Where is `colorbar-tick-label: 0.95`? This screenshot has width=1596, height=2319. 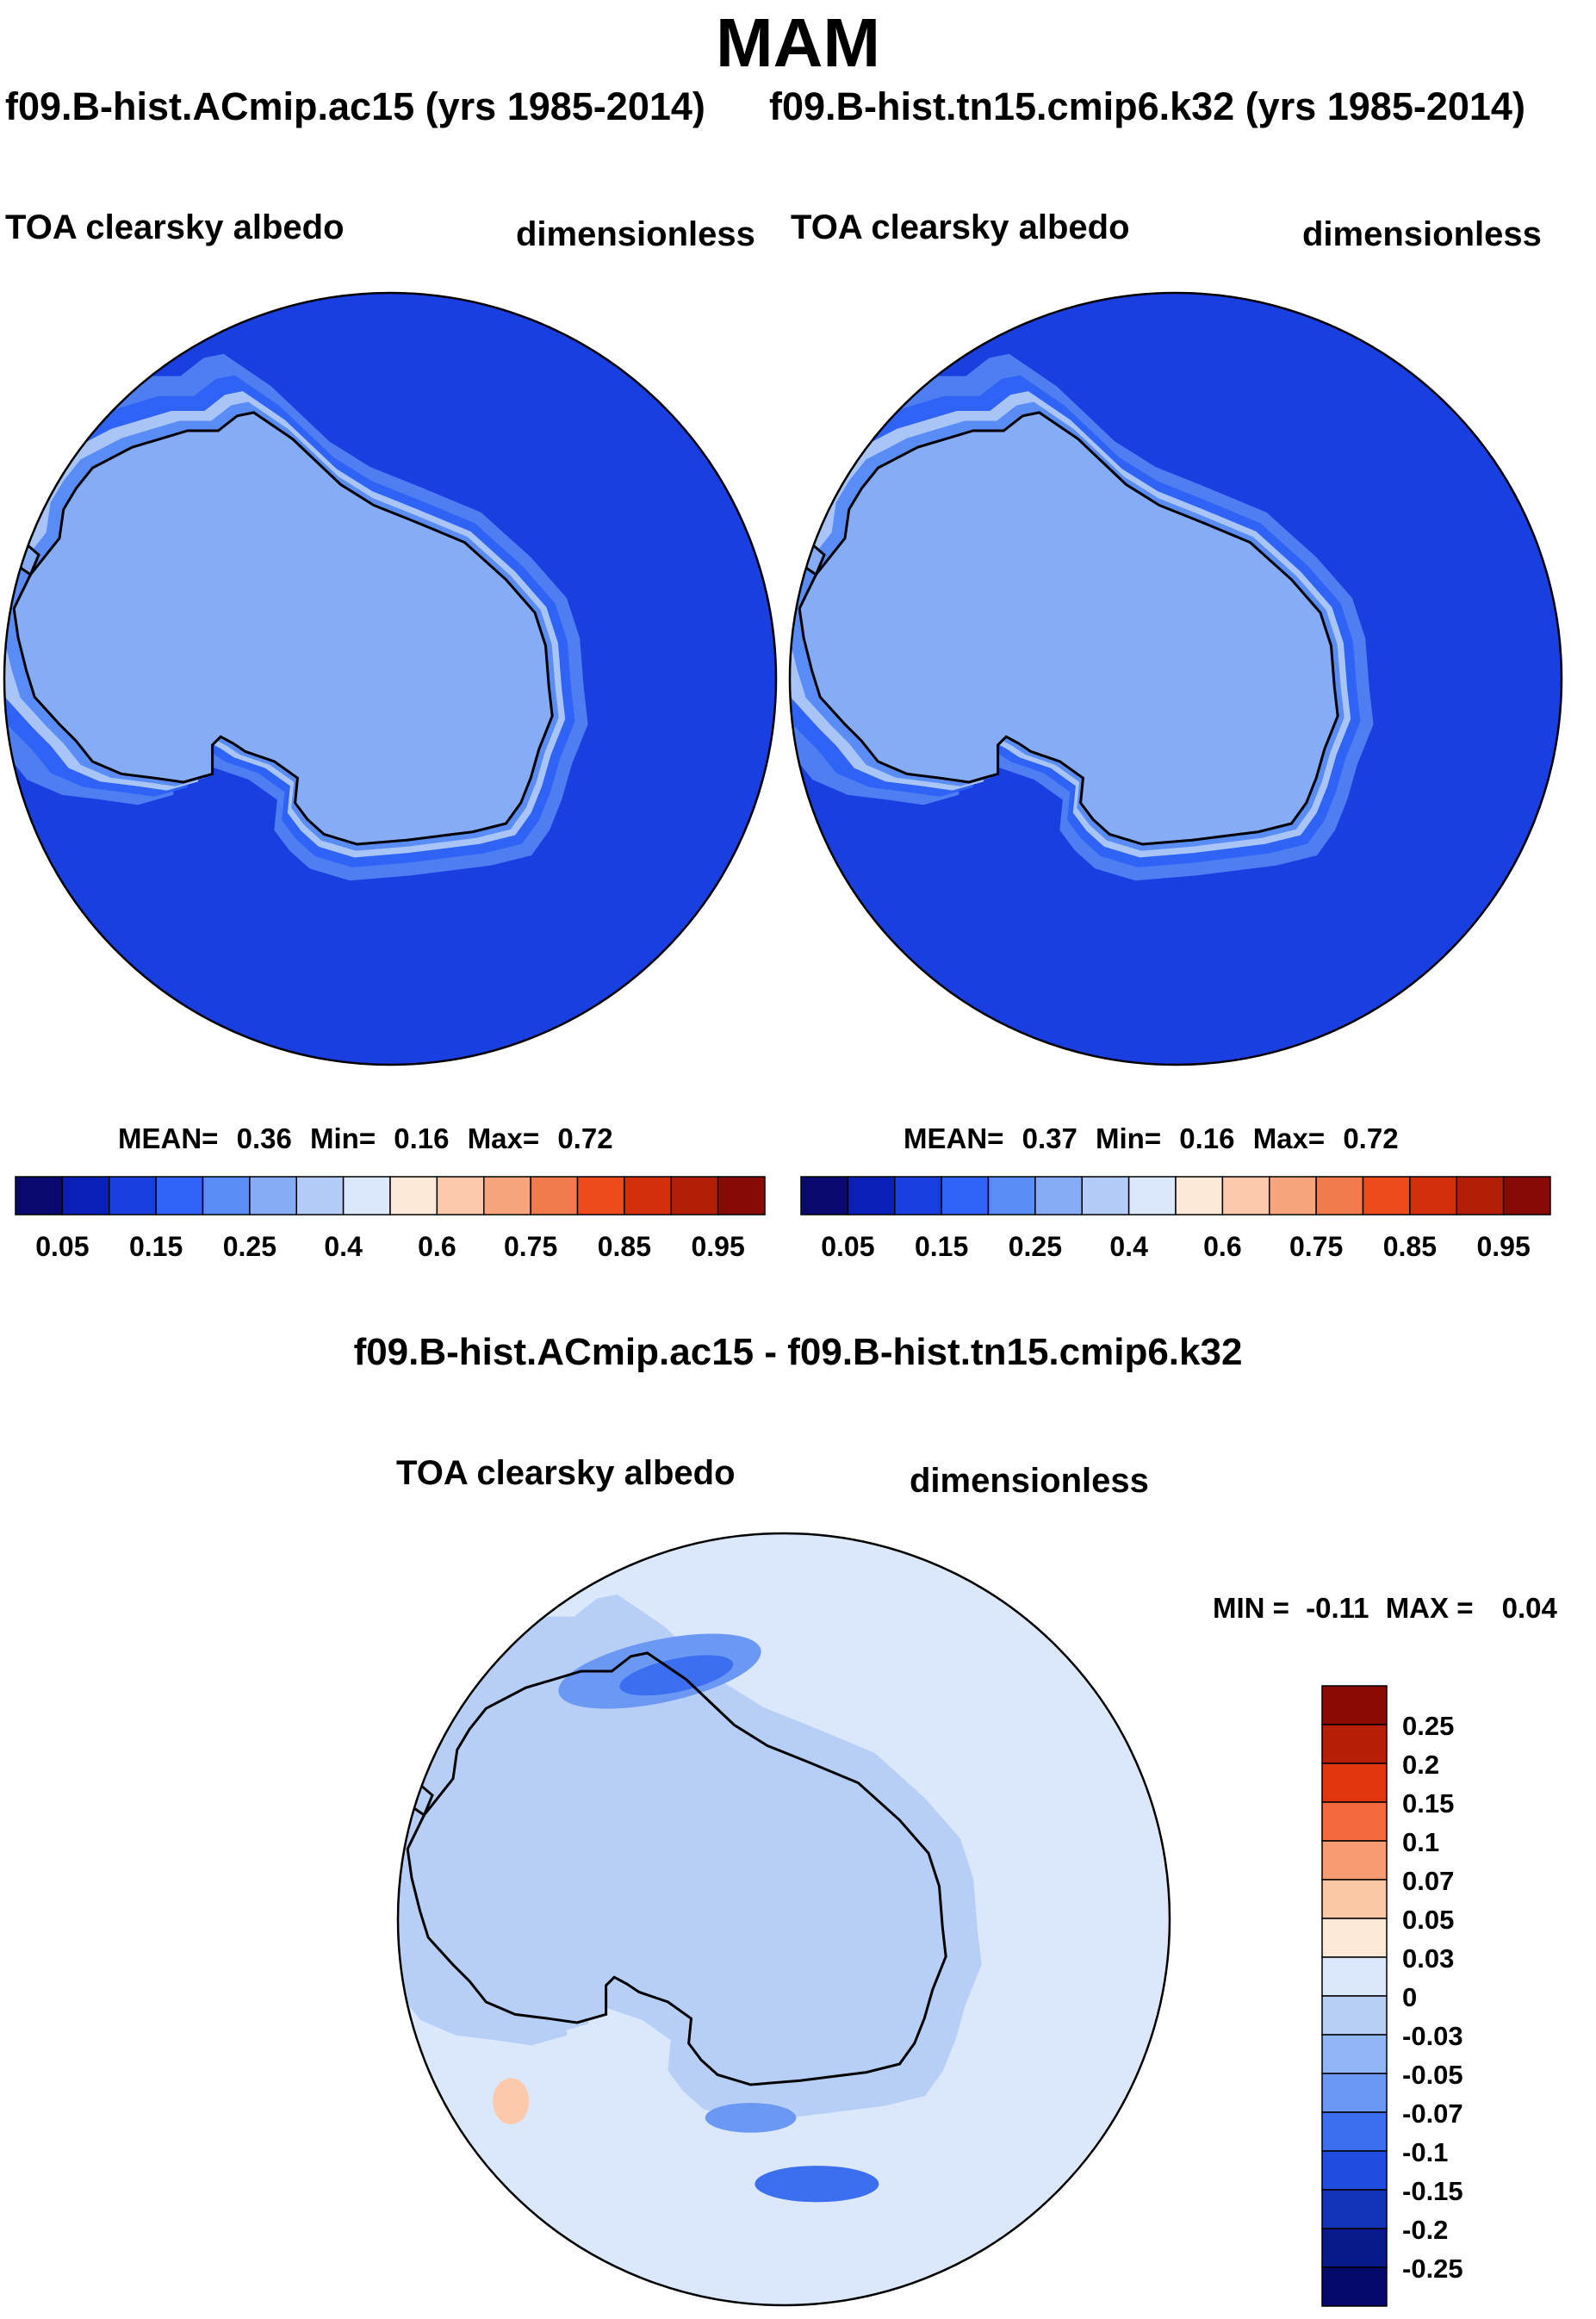
colorbar-tick-label: 0.95 is located at coordinates (1503, 1246).